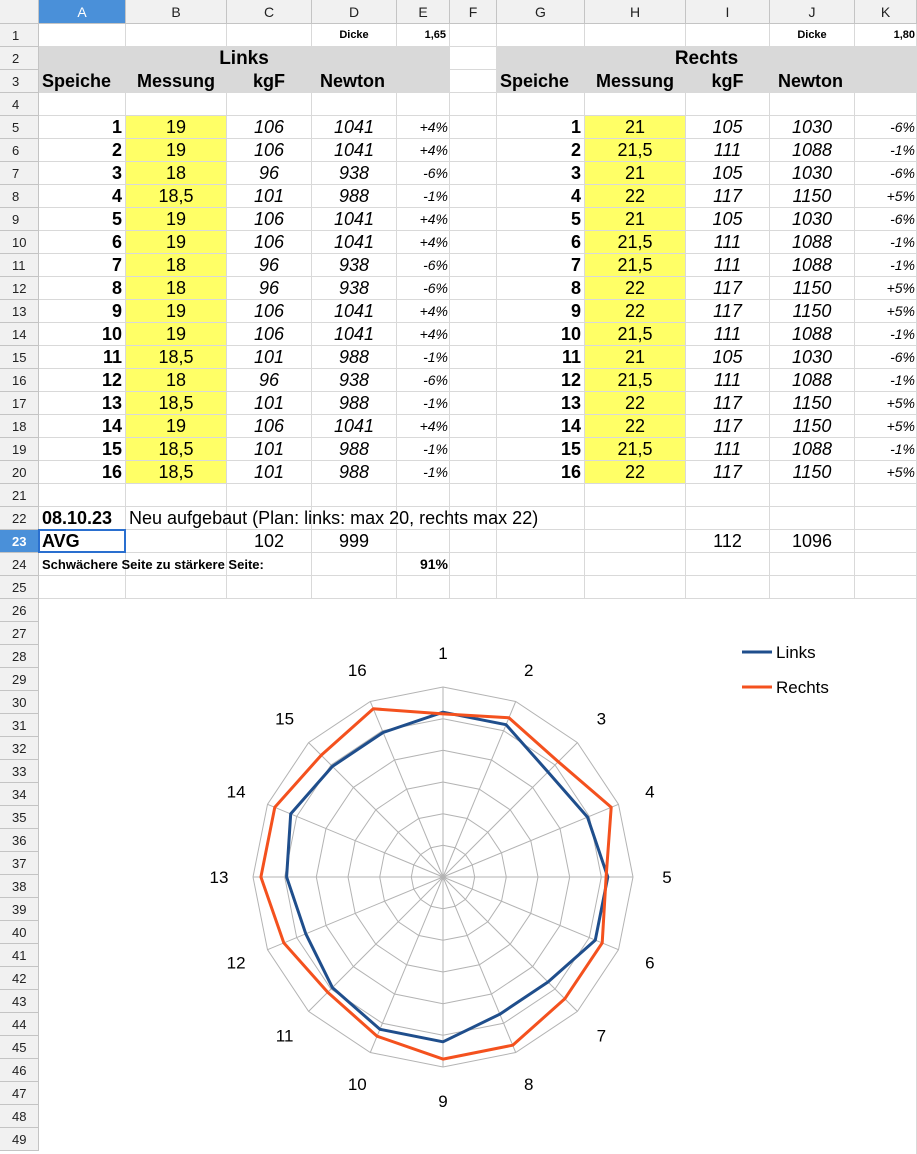  What do you see at coordinates (19, 150) in the screenshot?
I see `row-header-6: 6` at bounding box center [19, 150].